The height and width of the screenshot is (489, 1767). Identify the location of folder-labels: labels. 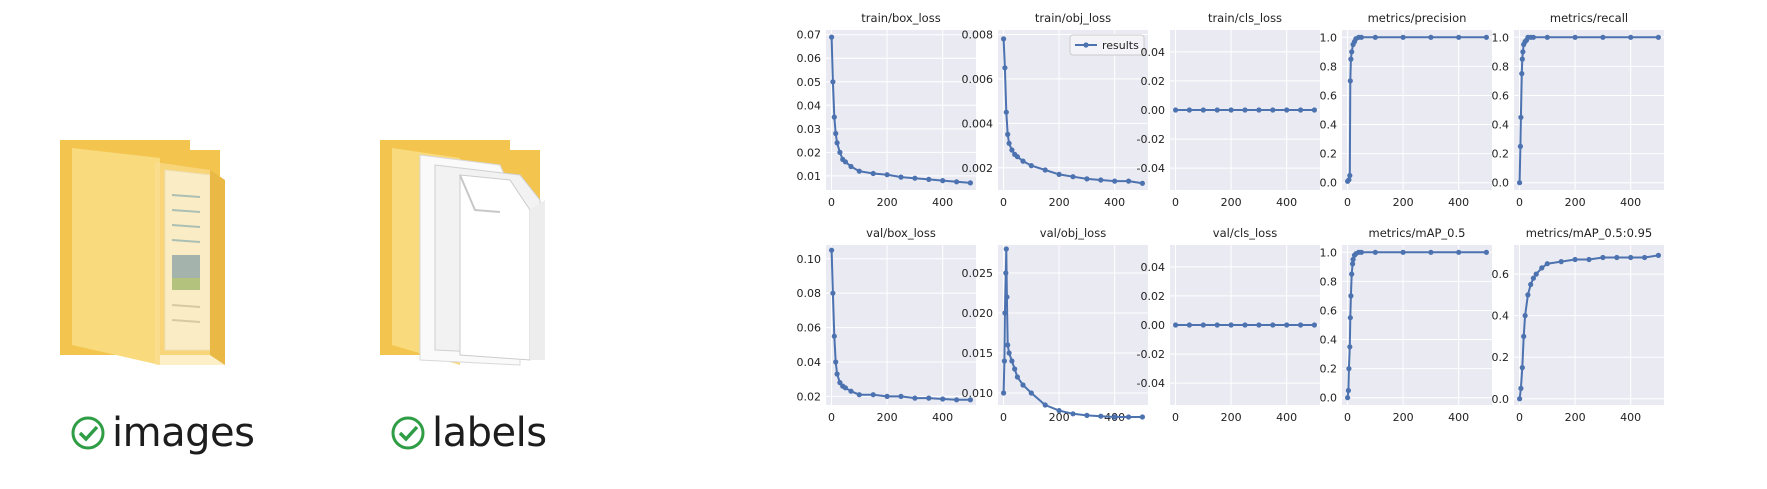
(495, 305).